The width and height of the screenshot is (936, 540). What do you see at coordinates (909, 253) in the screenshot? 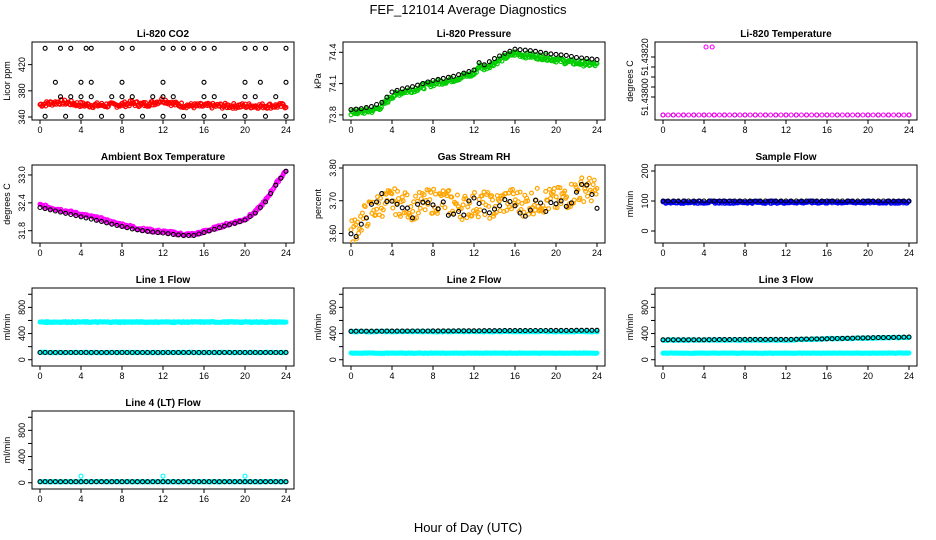
I see `x-tick-label: 24` at bounding box center [909, 253].